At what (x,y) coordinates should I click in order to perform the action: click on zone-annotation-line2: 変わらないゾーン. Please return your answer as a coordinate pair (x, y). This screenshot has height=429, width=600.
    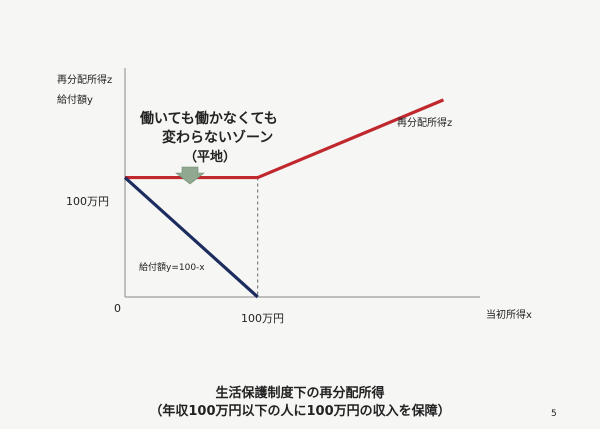
    Looking at the image, I should click on (218, 138).